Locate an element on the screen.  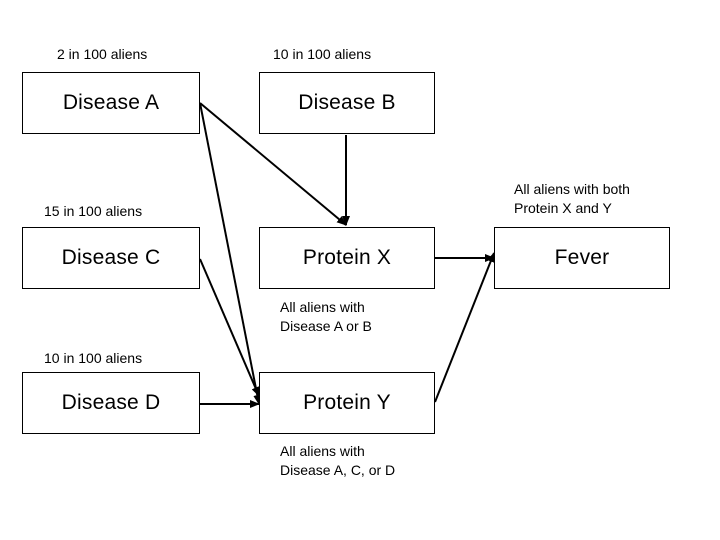
node-disease-a-label: Disease A is located at coordinates (111, 102).